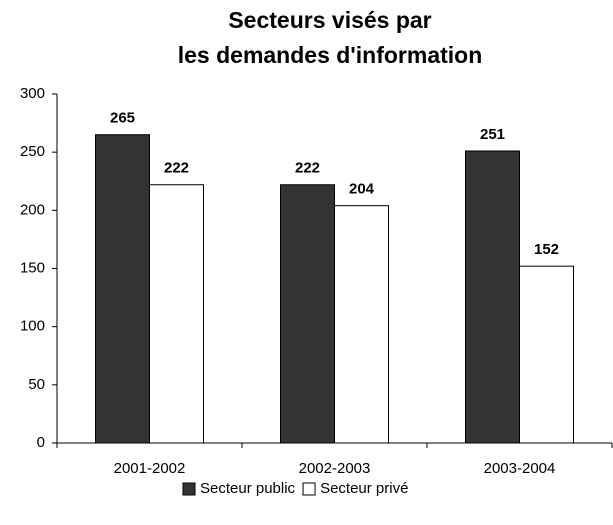 This screenshot has height=525, width=613. Describe the element at coordinates (330, 55) in the screenshot. I see `chart-title: les demandes d'information` at that location.